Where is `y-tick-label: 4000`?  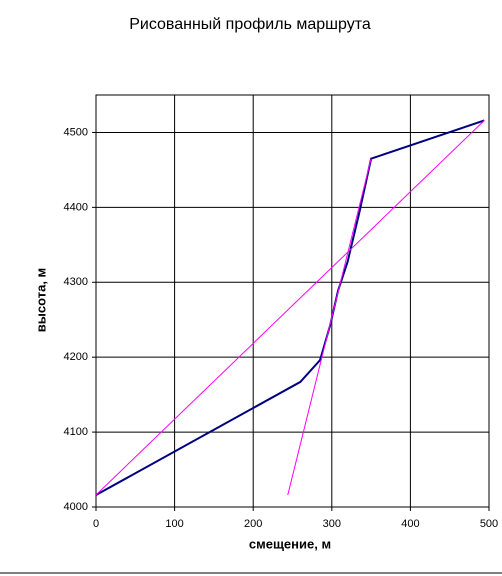 y-tick-label: 4000 is located at coordinates (76, 507).